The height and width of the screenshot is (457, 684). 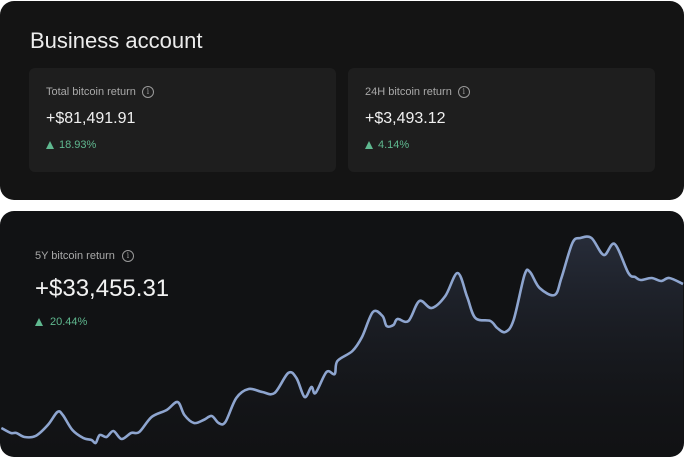 What do you see at coordinates (102, 288) in the screenshot?
I see `stat-value: +$33,455.31` at bounding box center [102, 288].